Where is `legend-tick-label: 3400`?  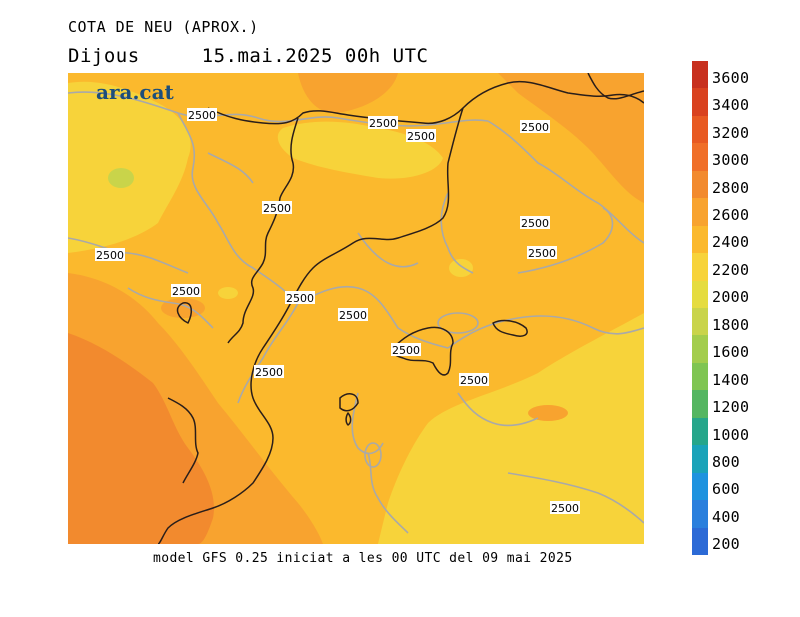 legend-tick-label: 3400 is located at coordinates (731, 105).